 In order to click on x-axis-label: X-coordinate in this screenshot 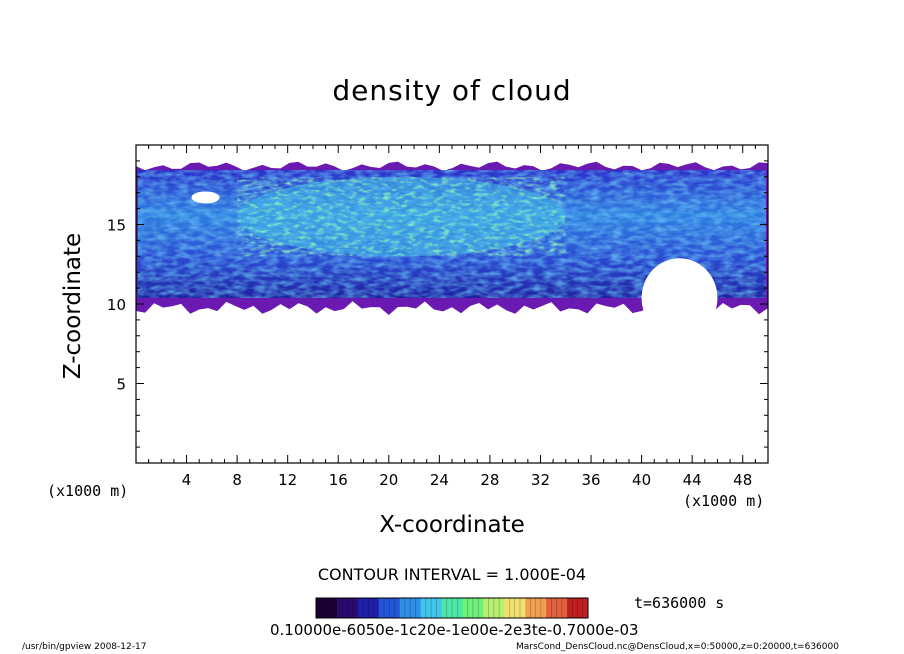, I will do `click(452, 525)`.